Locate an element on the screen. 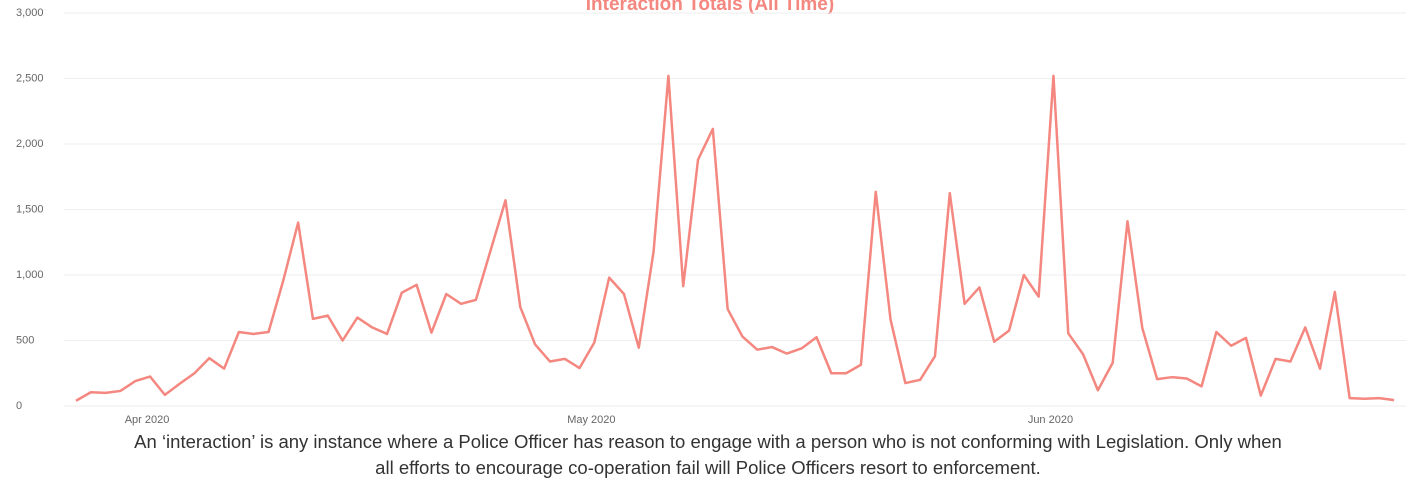  y-tick-label: 1,500 is located at coordinates (30, 209).